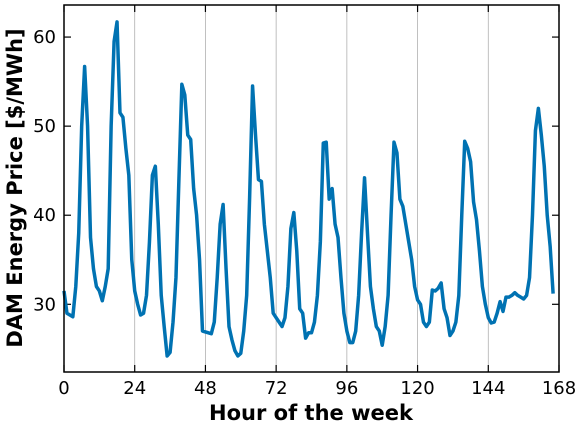 The height and width of the screenshot is (433, 584). Describe the element at coordinates (559, 388) in the screenshot. I see `x-tick-label: 168` at that location.